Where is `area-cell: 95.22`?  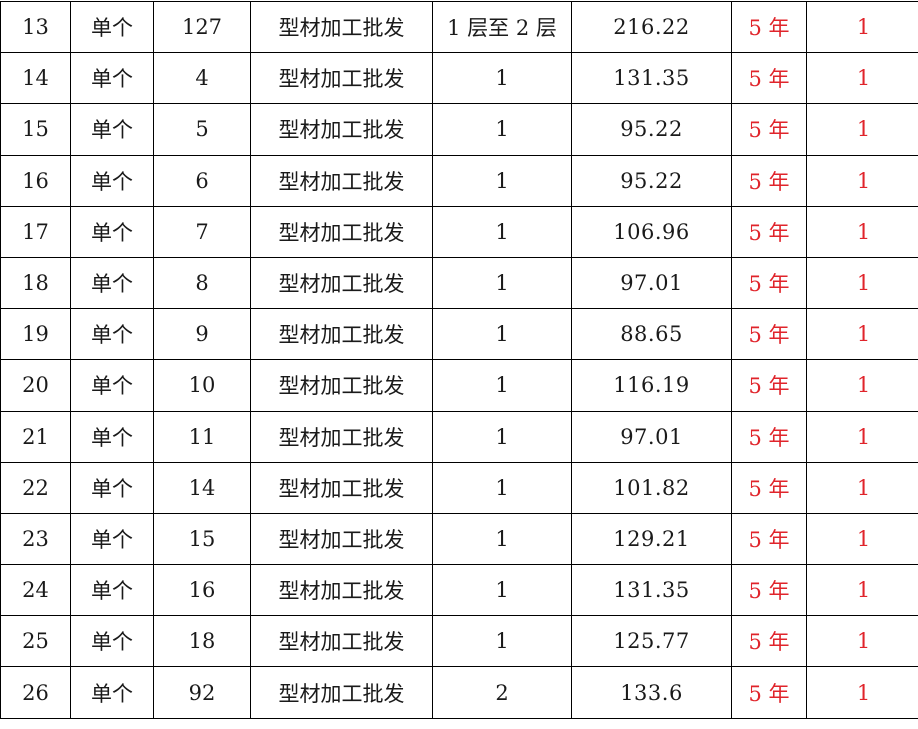 area-cell: 95.22 is located at coordinates (651, 129).